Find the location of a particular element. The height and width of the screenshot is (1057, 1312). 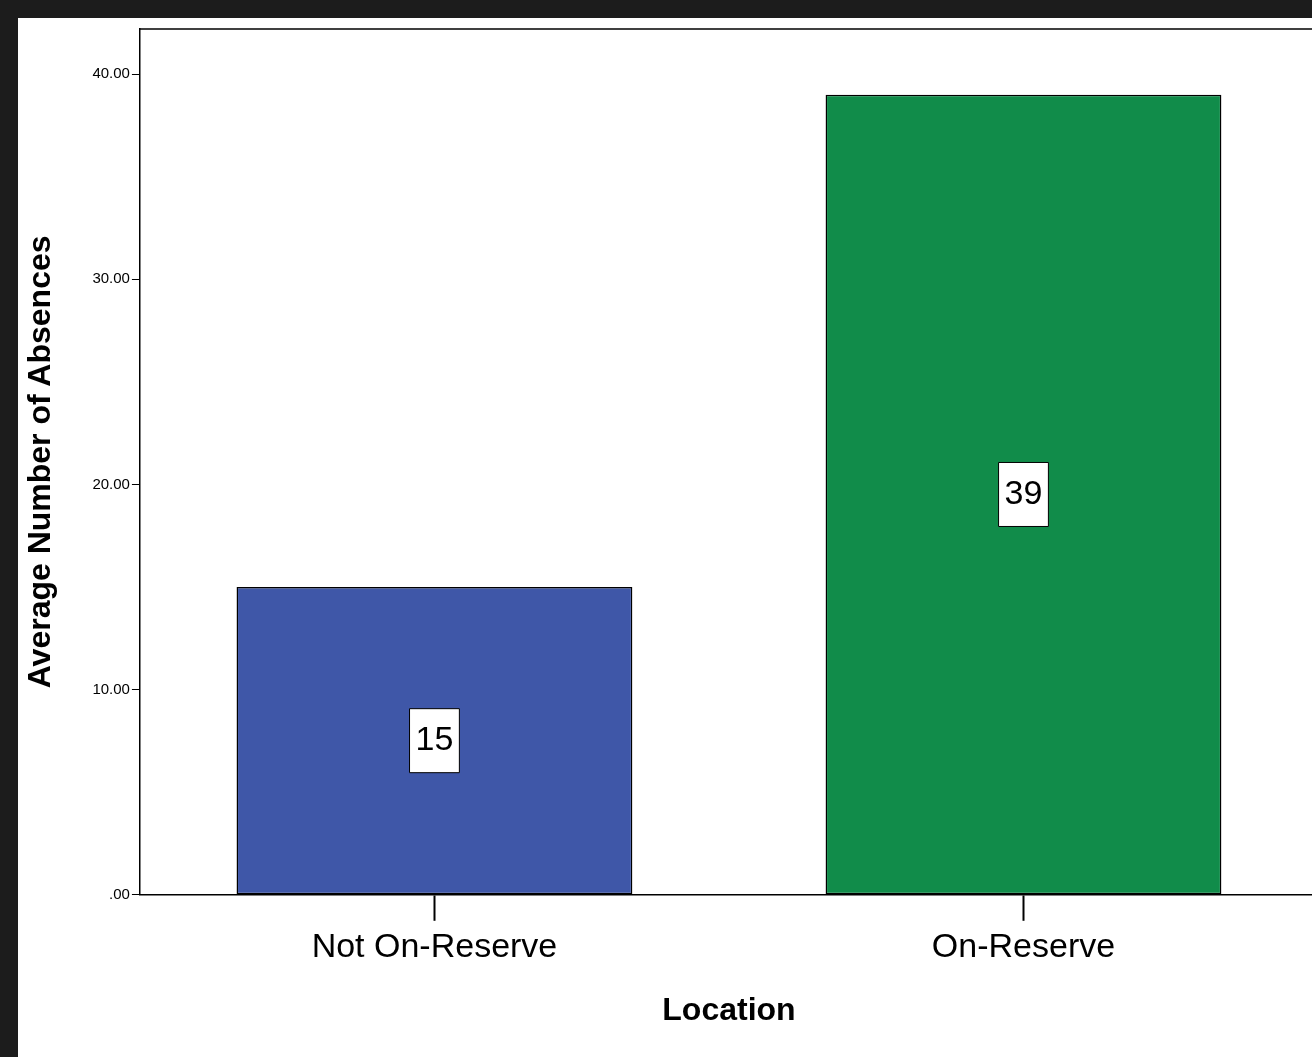

y-tick-label: 30.00 is located at coordinates (111, 278).